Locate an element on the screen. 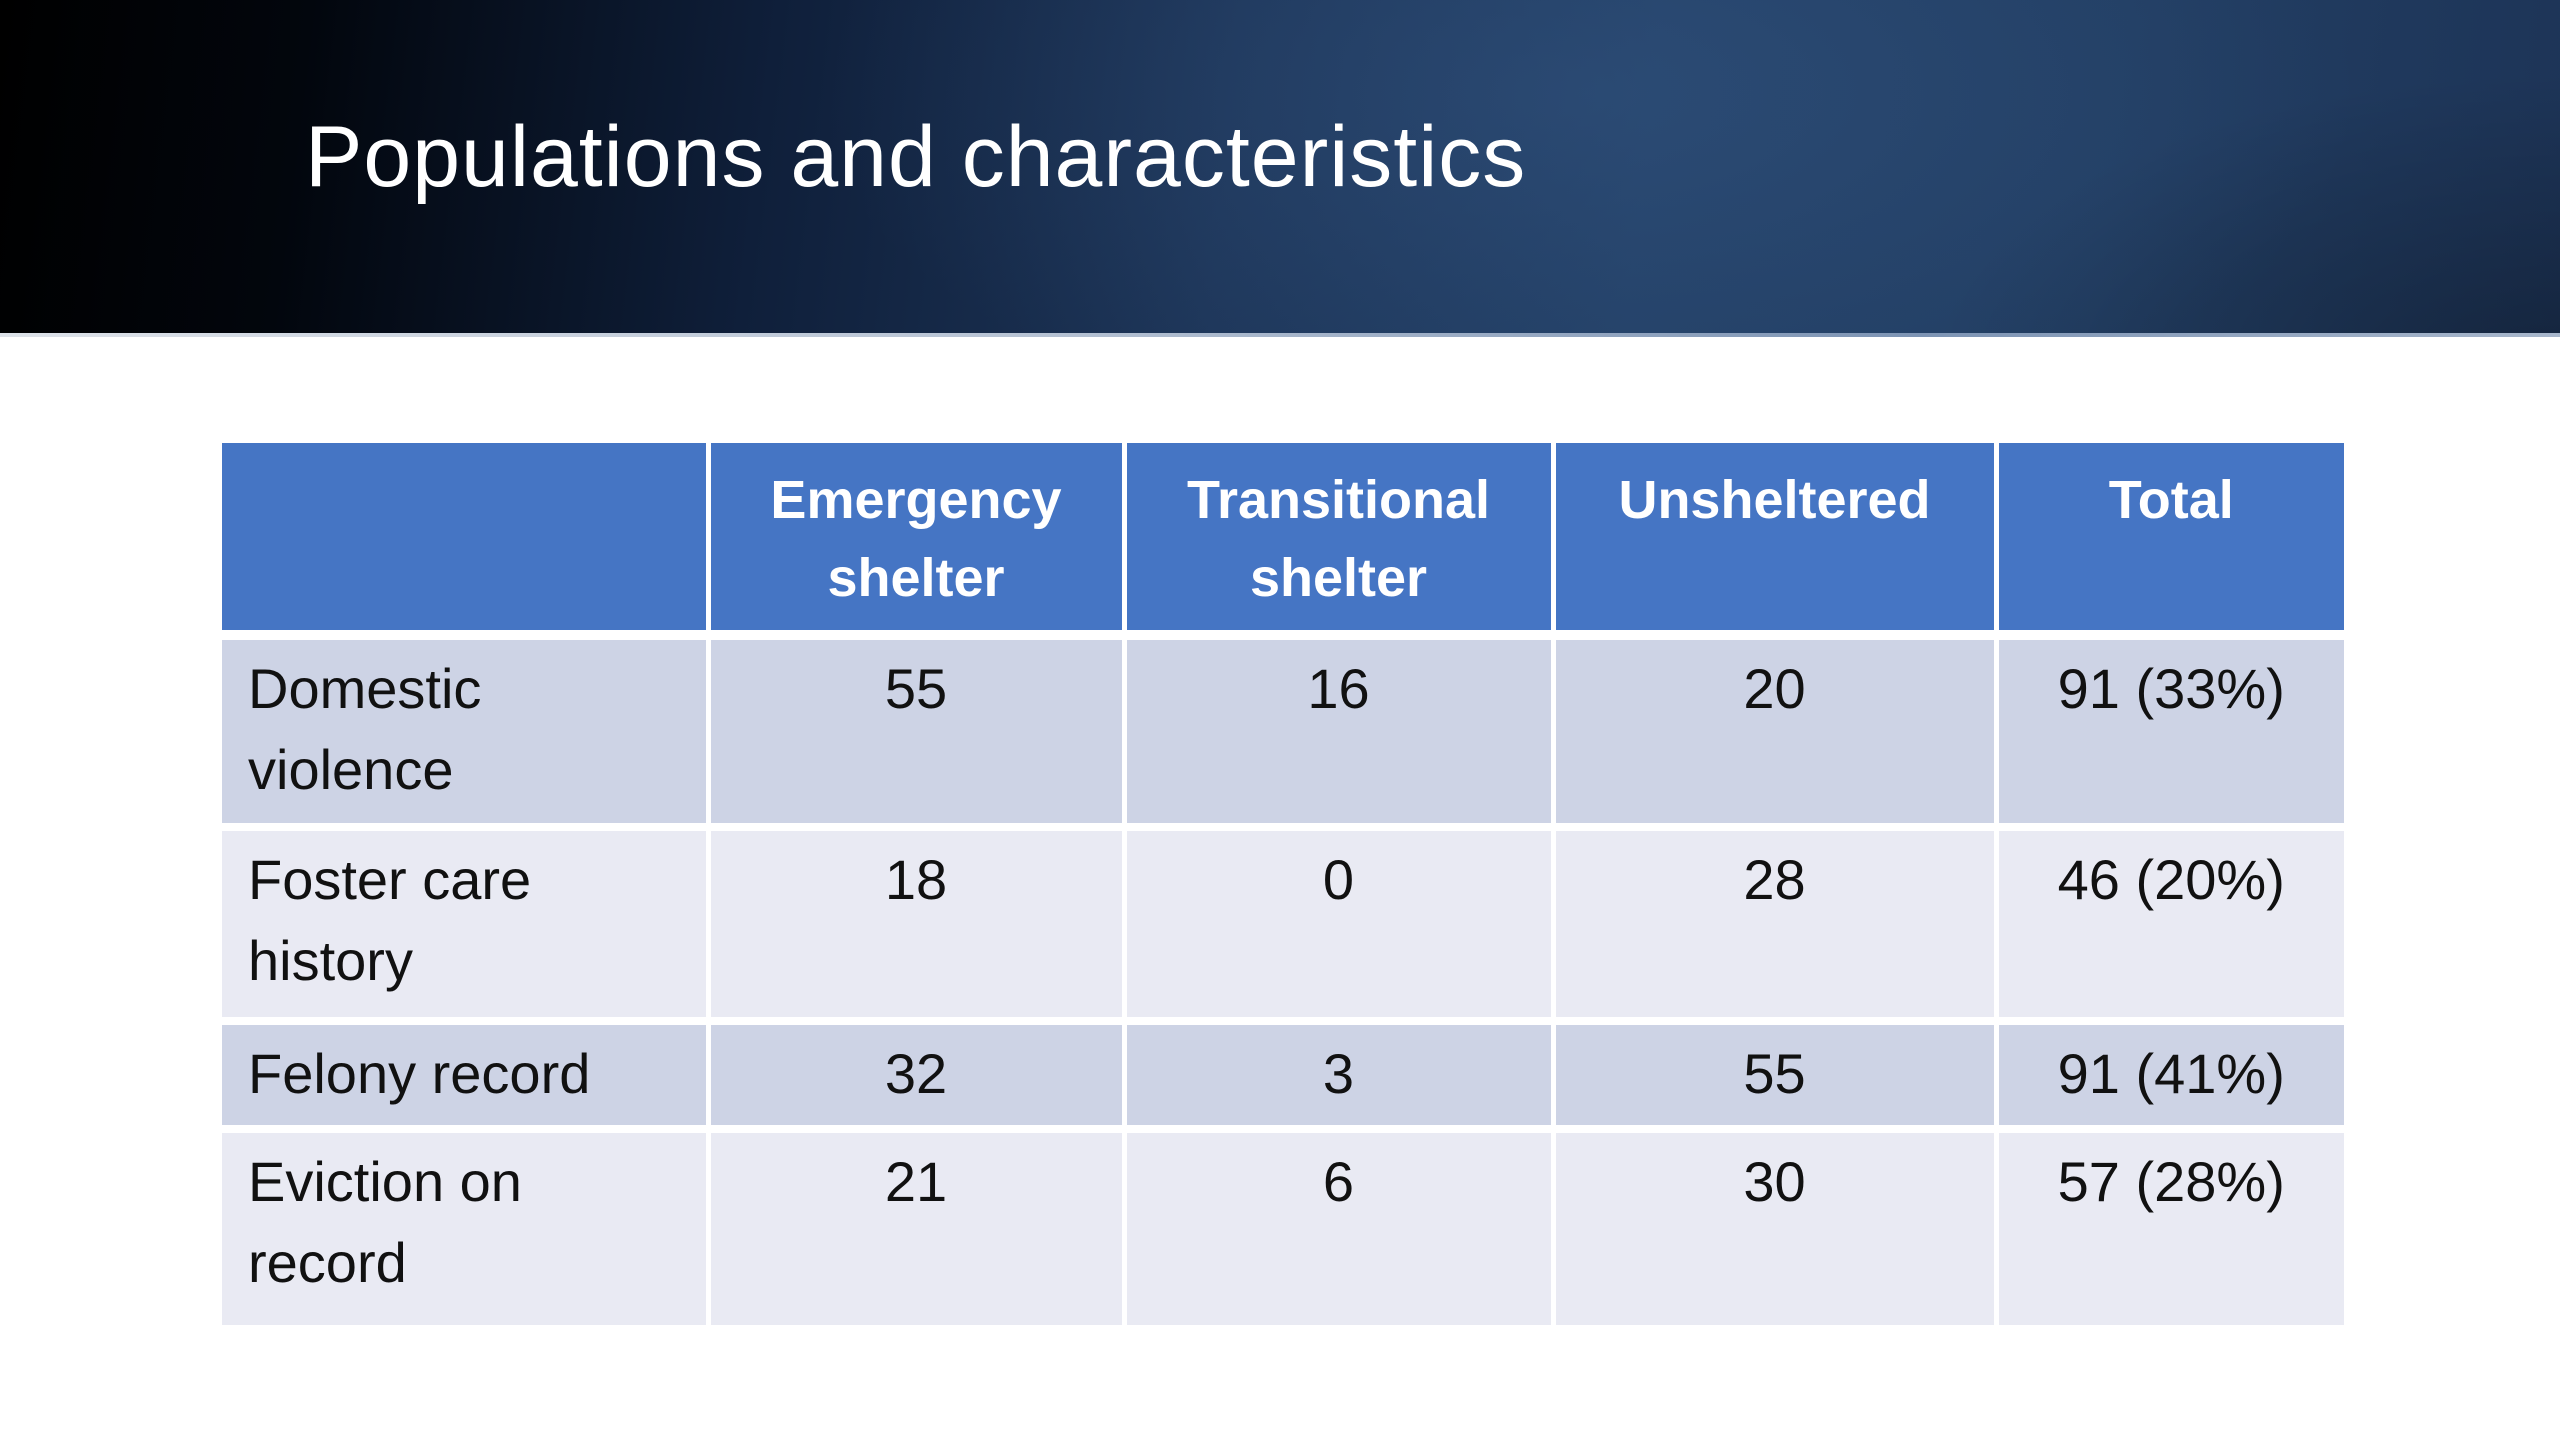 The width and height of the screenshot is (2560, 1440). cell-total: 46 (20%) is located at coordinates (2168, 924).